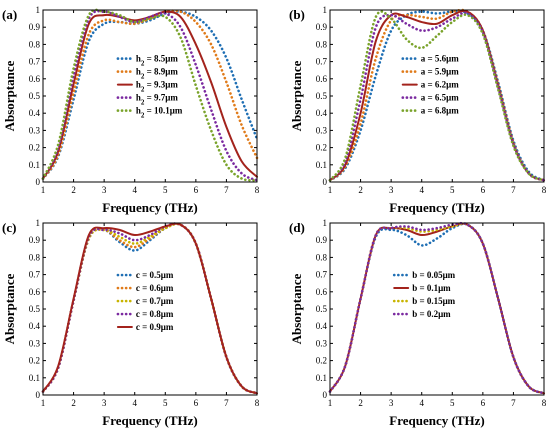 Image resolution: width=550 pixels, height=434 pixels. I want to click on legend-entry: b = 0.05μm, so click(433, 275).